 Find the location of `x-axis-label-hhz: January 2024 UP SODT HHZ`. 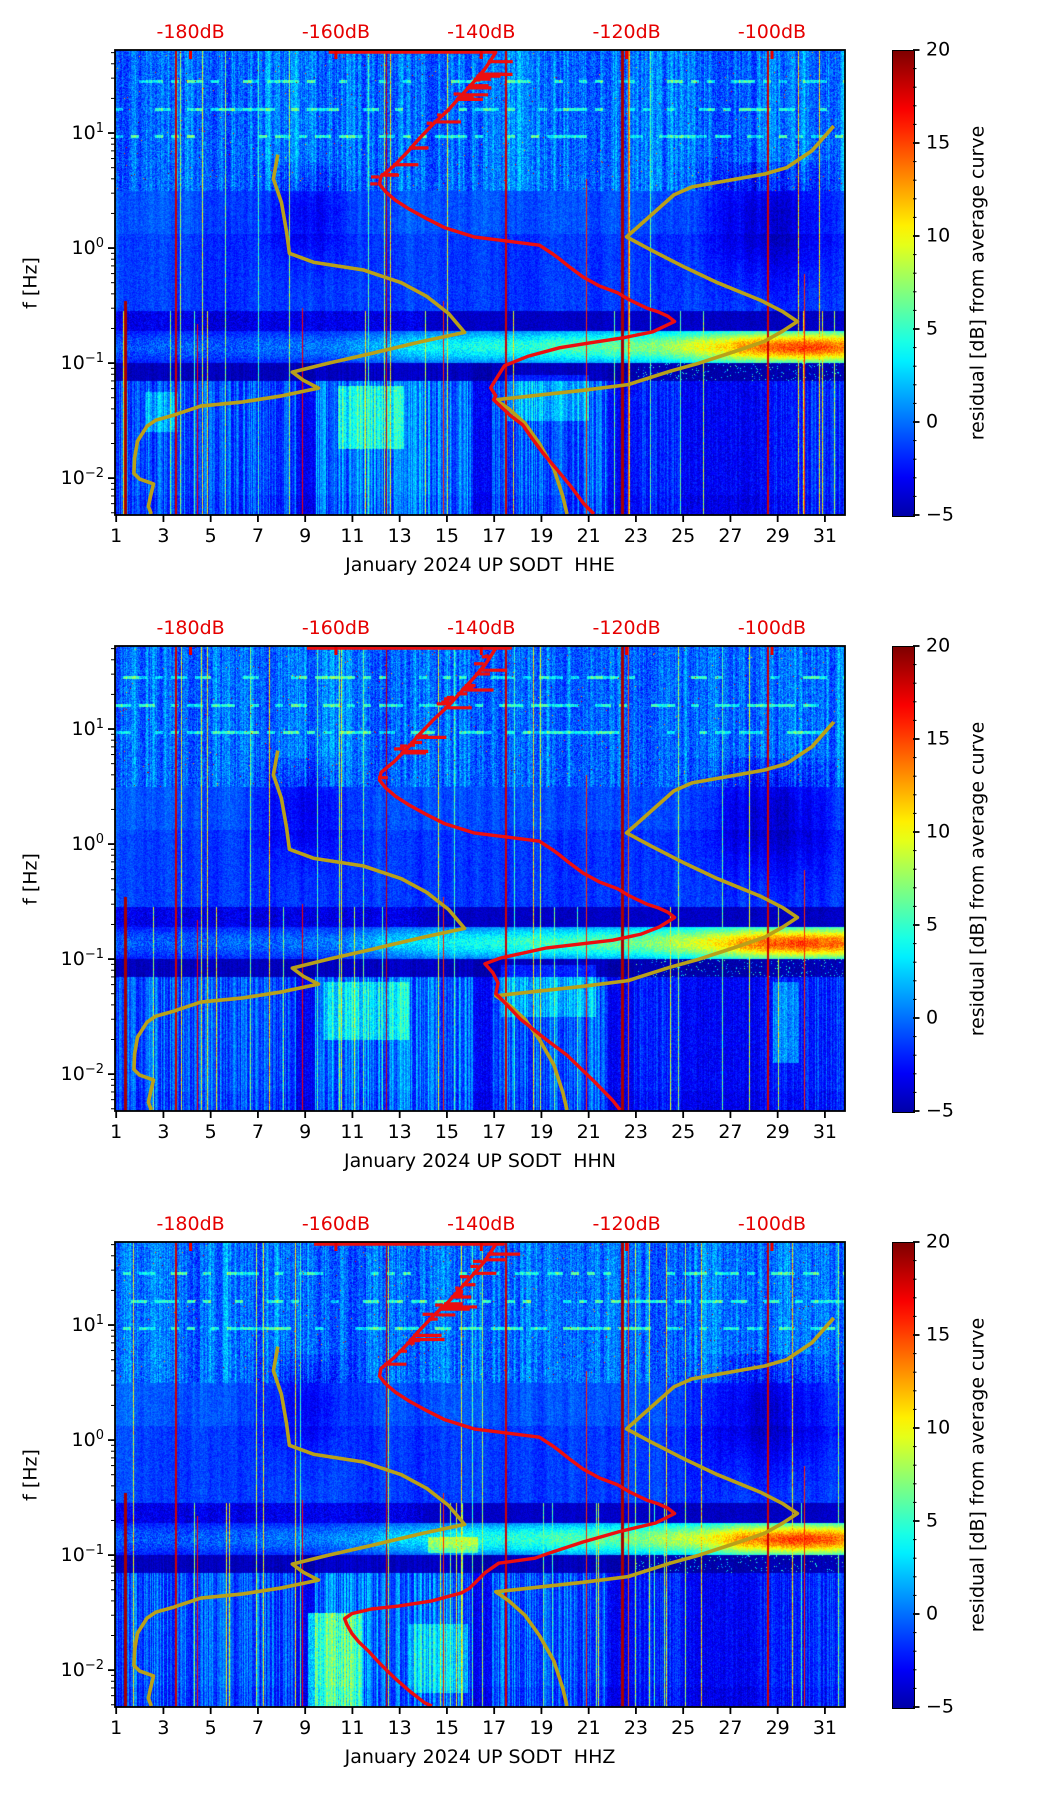

x-axis-label-hhz: January 2024 UP SODT HHZ is located at coordinates (480, 1757).